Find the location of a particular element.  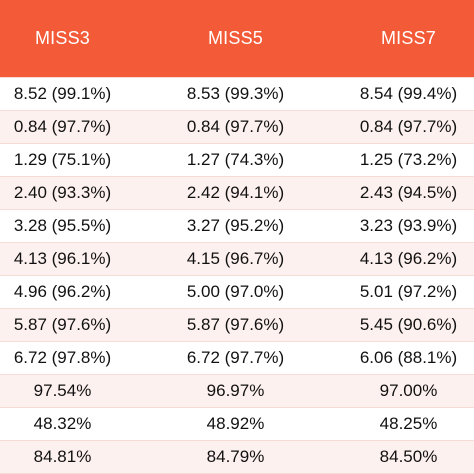

table-row: 2.40 (93.3%) 2.42 (94.1%) 2.43 (94.5%) is located at coordinates (237, 193).